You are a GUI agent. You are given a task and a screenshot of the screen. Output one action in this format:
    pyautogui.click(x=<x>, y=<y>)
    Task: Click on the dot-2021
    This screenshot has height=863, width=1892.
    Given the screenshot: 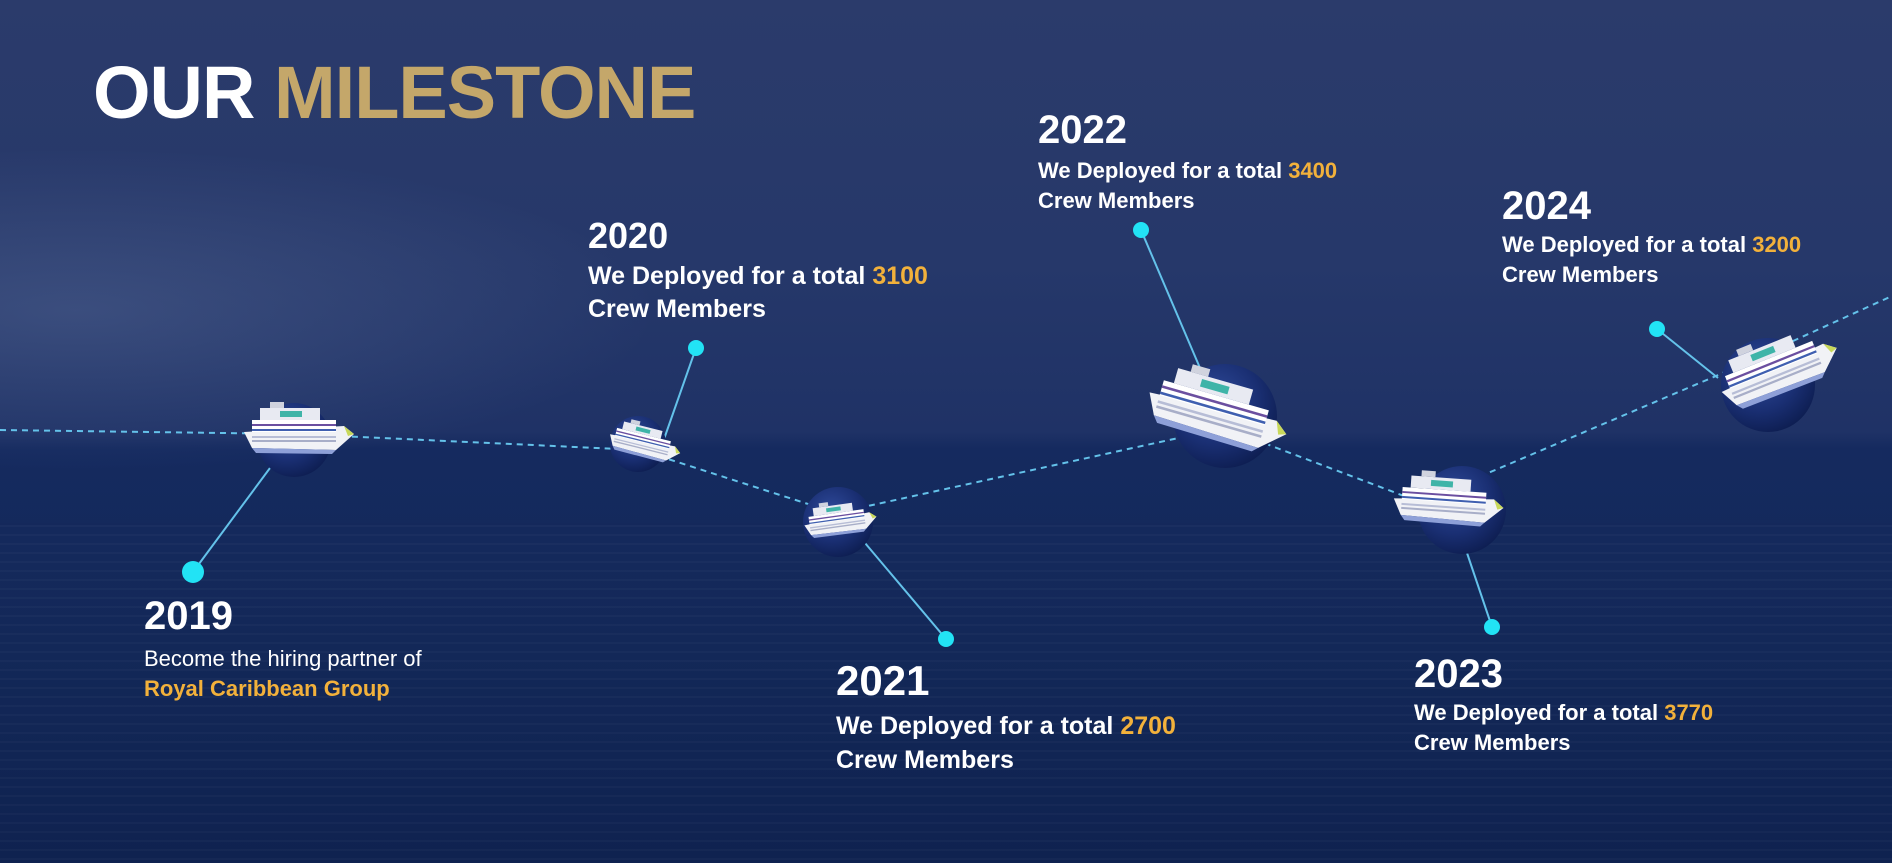 What is the action you would take?
    pyautogui.click(x=946, y=639)
    